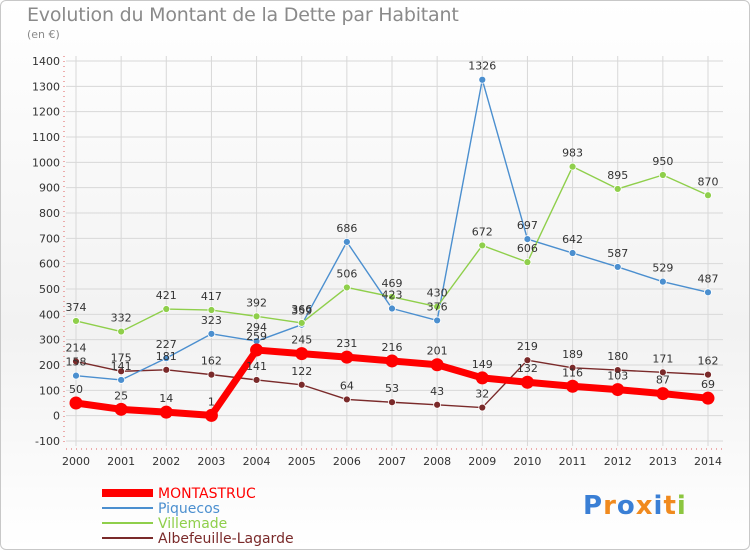 This screenshot has height=550, width=750. What do you see at coordinates (392, 347) in the screenshot?
I see `data-label: 216` at bounding box center [392, 347].